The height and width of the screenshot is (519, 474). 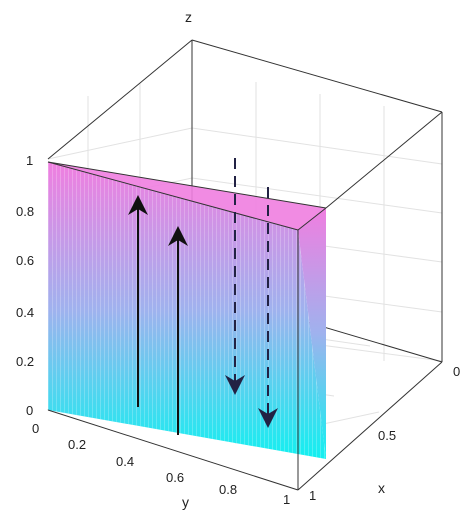 What do you see at coordinates (25, 260) in the screenshot?
I see `z-tick-label: 0.6` at bounding box center [25, 260].